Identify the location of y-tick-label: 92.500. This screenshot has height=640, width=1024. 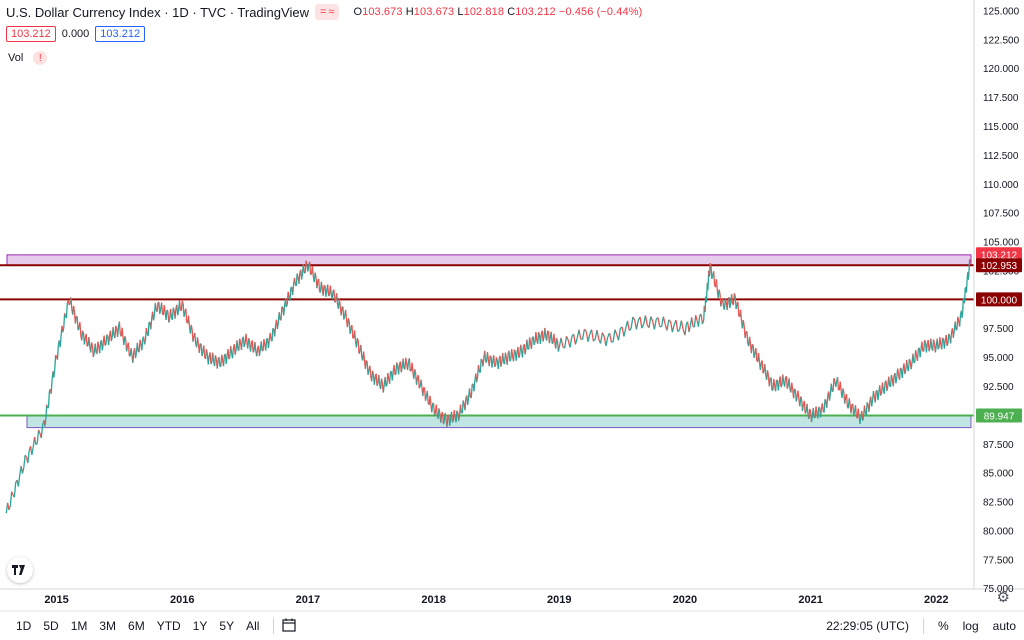
(998, 387).